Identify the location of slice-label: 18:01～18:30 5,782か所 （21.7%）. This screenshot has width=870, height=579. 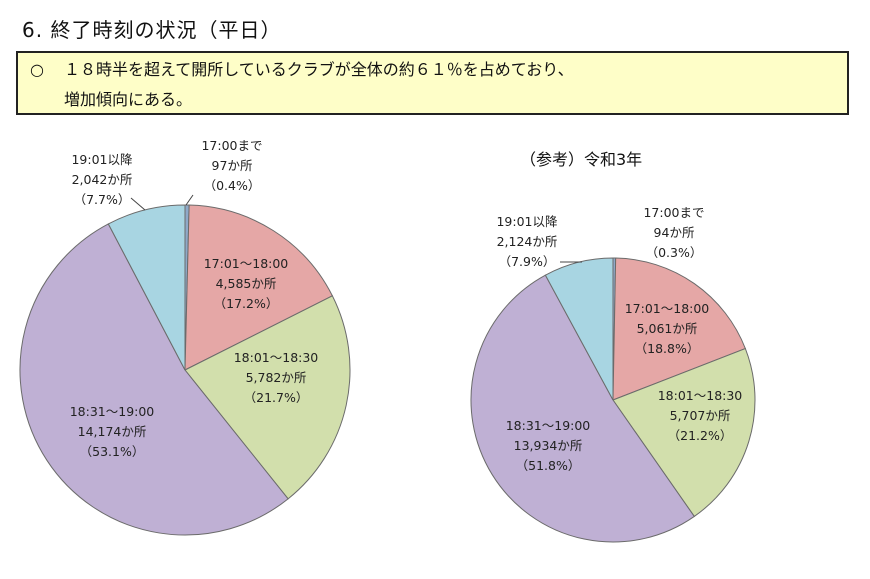
(276, 377).